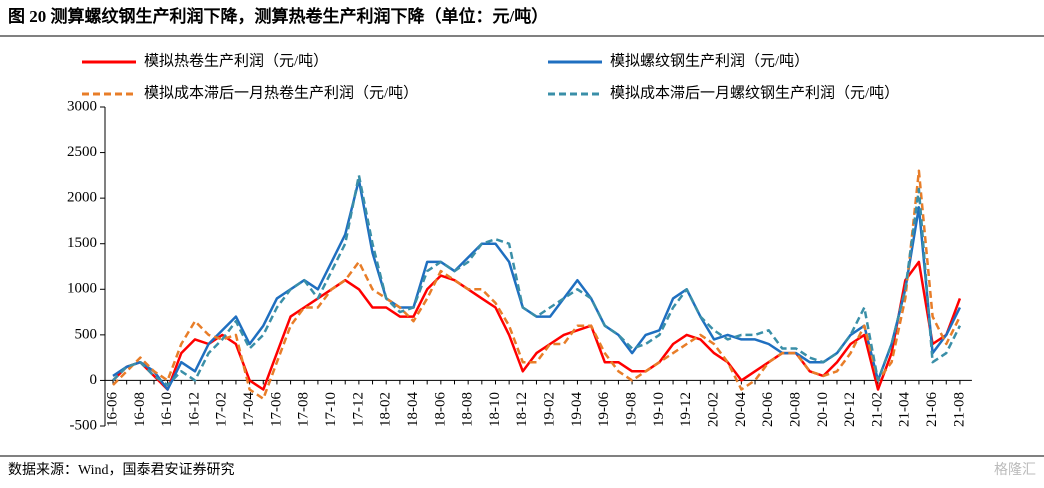  I want to click on y-tick-label: 2500, so click(82, 152).